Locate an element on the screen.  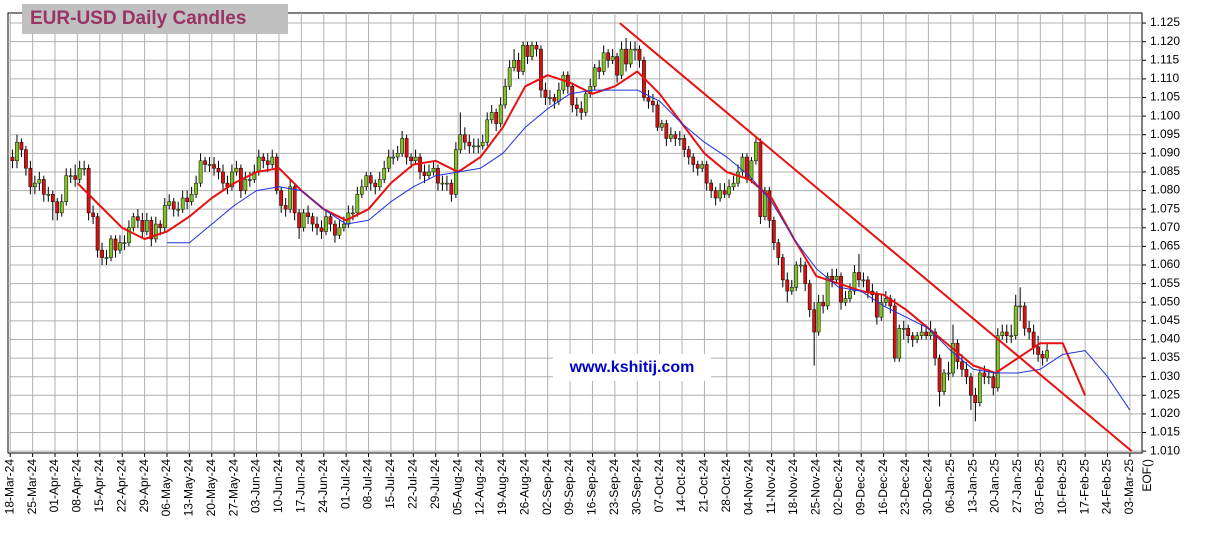
y-tick-label: 1.065 is located at coordinates (1165, 246).